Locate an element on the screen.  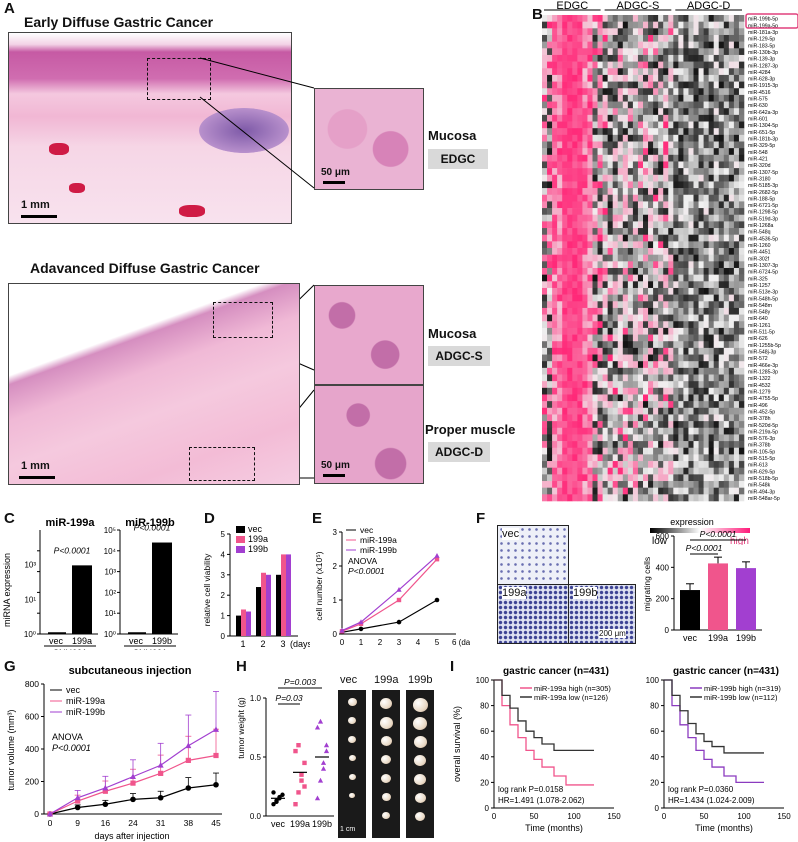
anova-label: ANOVA is located at coordinates (67, 737).